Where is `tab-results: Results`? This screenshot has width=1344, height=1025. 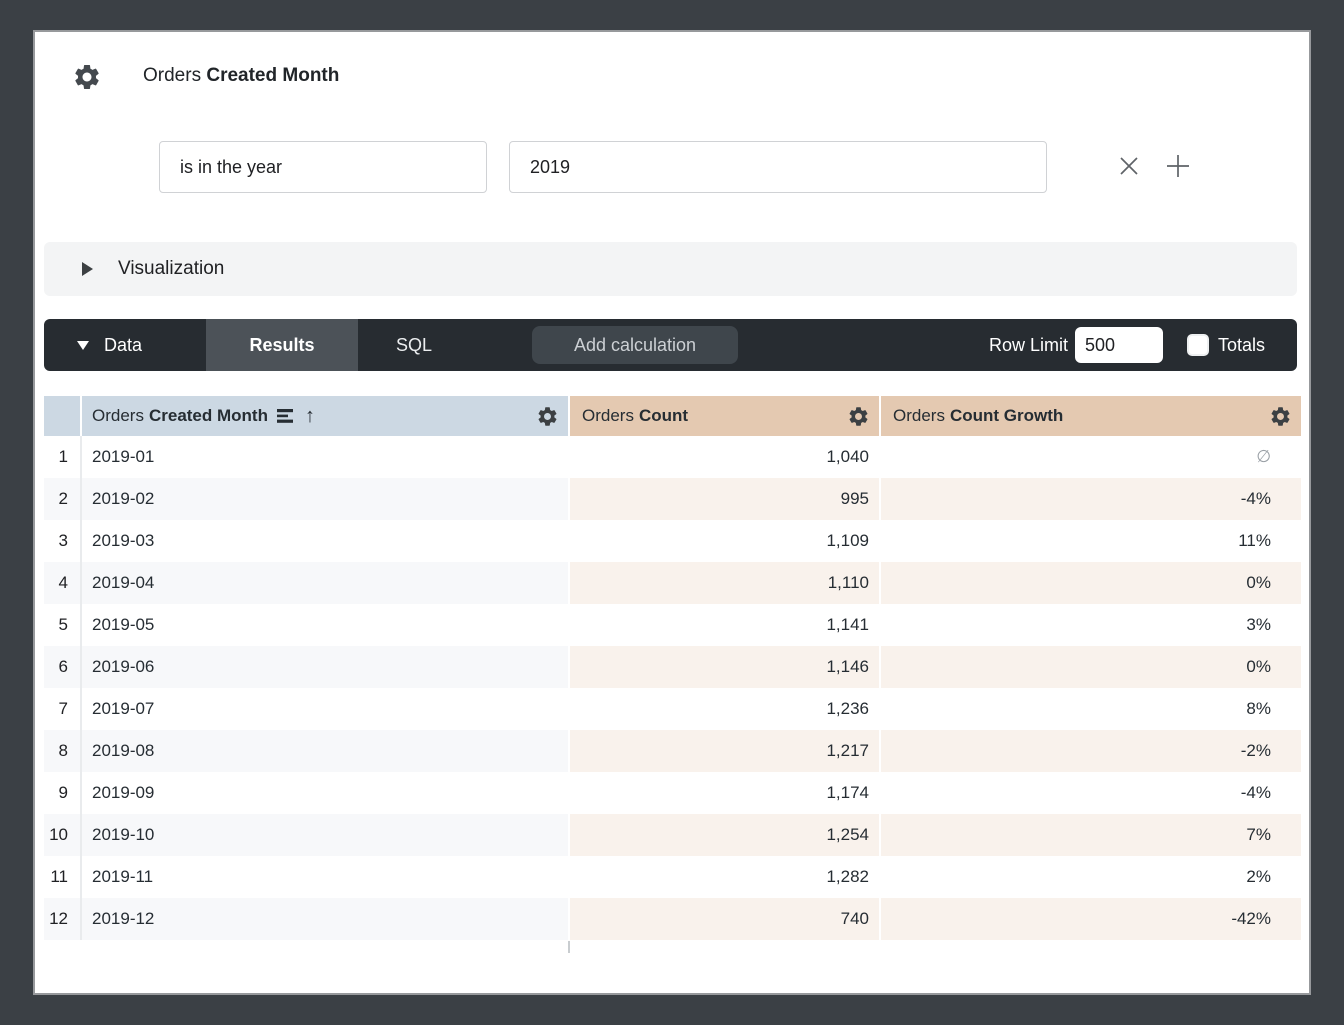 tab-results: Results is located at coordinates (282, 345).